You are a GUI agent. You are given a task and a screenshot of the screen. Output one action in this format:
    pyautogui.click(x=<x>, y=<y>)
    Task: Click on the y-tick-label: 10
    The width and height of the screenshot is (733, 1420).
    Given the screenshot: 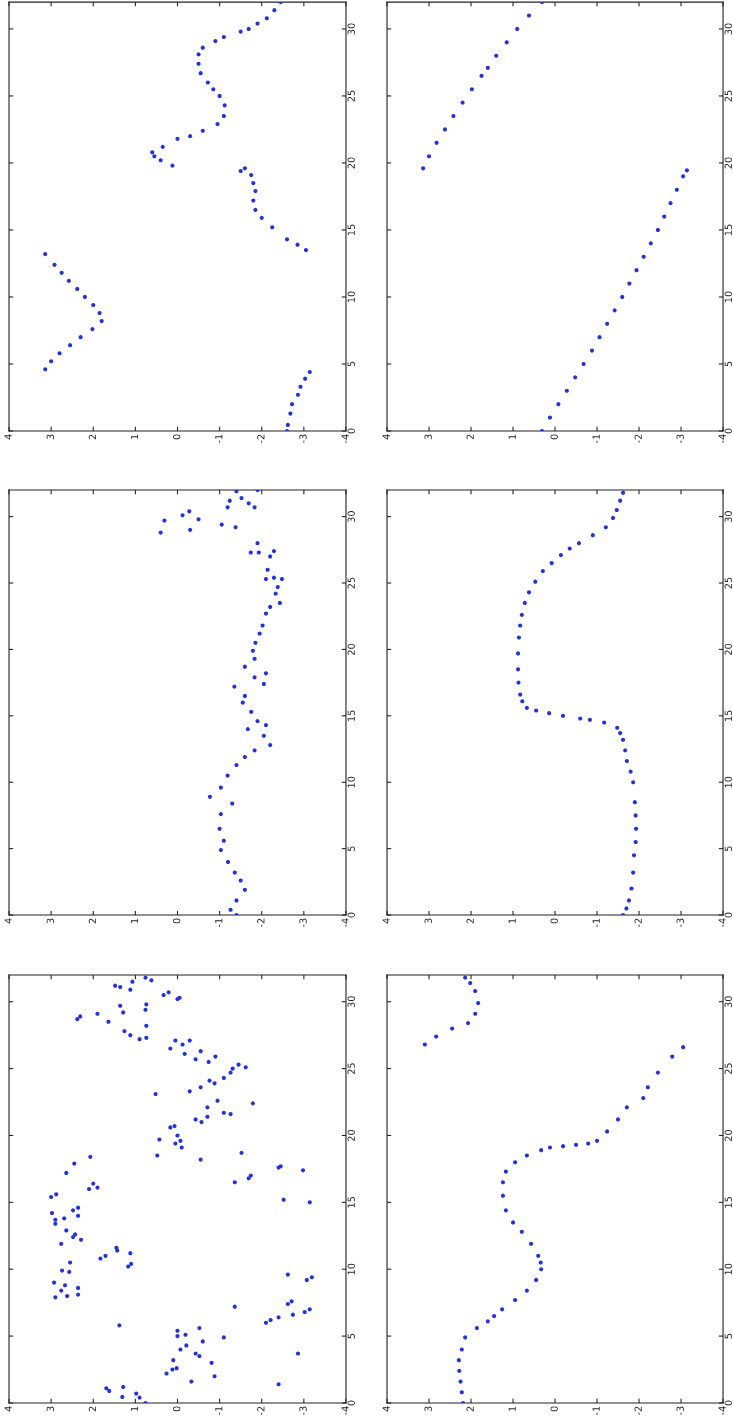 What is the action you would take?
    pyautogui.click(x=351, y=297)
    